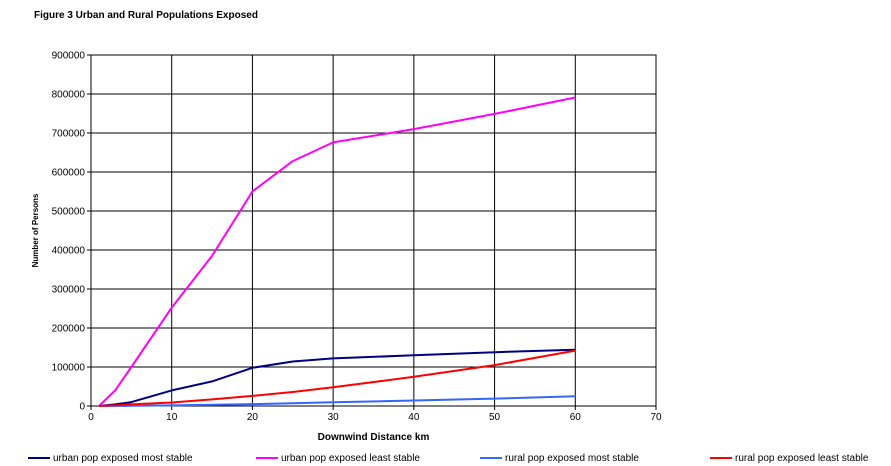  I want to click on y-axis-title: Number of Persons, so click(35, 230).